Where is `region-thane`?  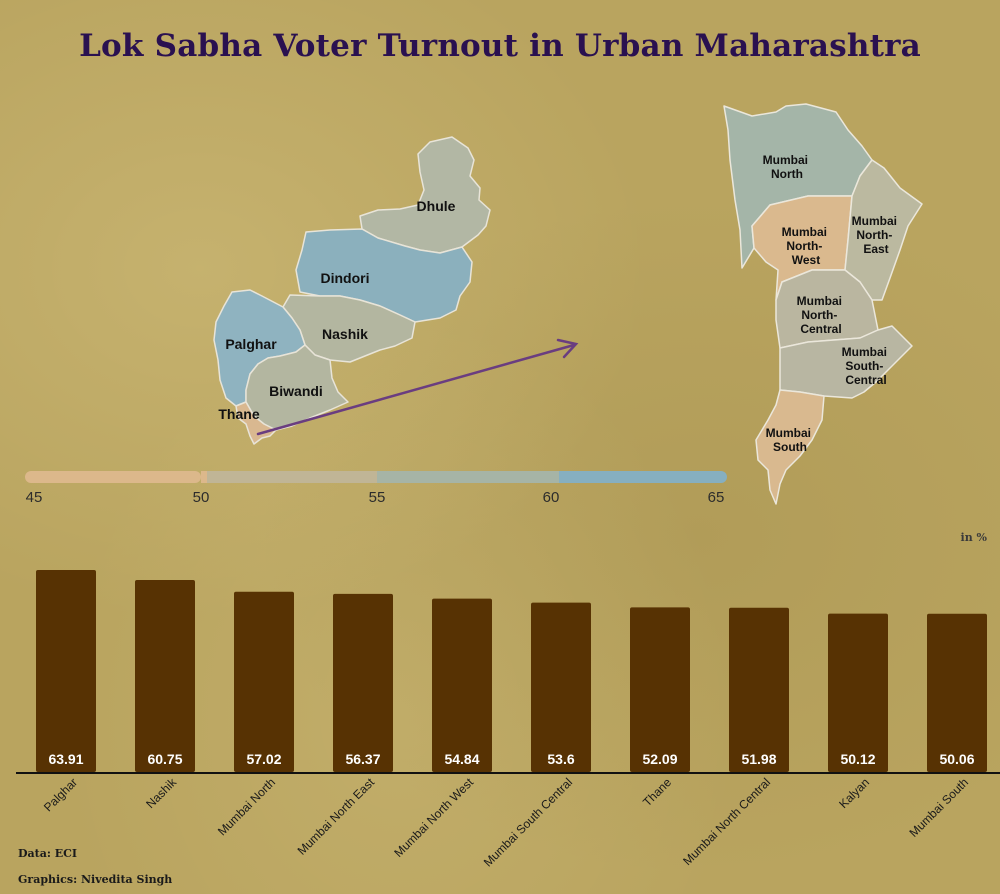 region-thane is located at coordinates (256, 423).